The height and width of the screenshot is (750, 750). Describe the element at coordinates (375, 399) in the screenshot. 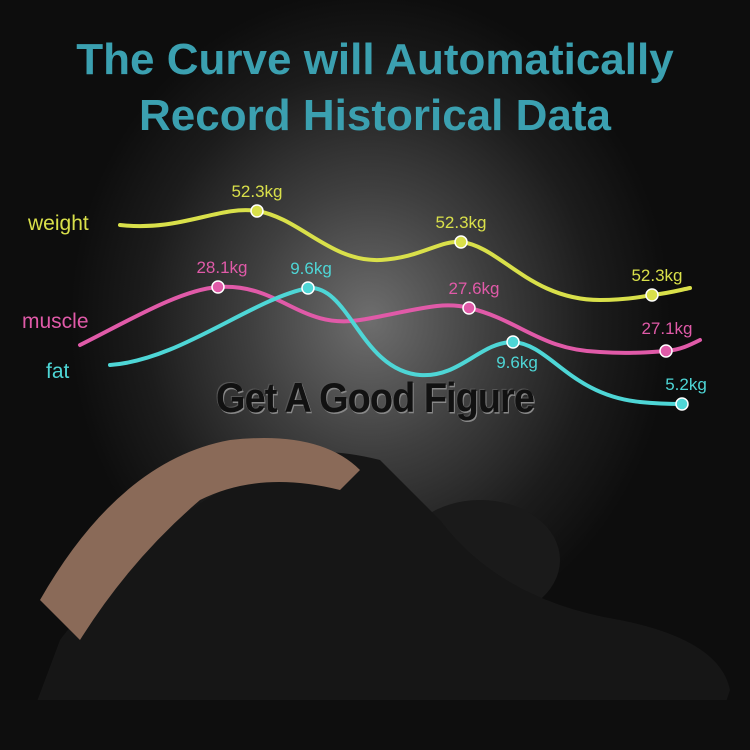

I see `slogan-text: Get A Good Figure` at that location.